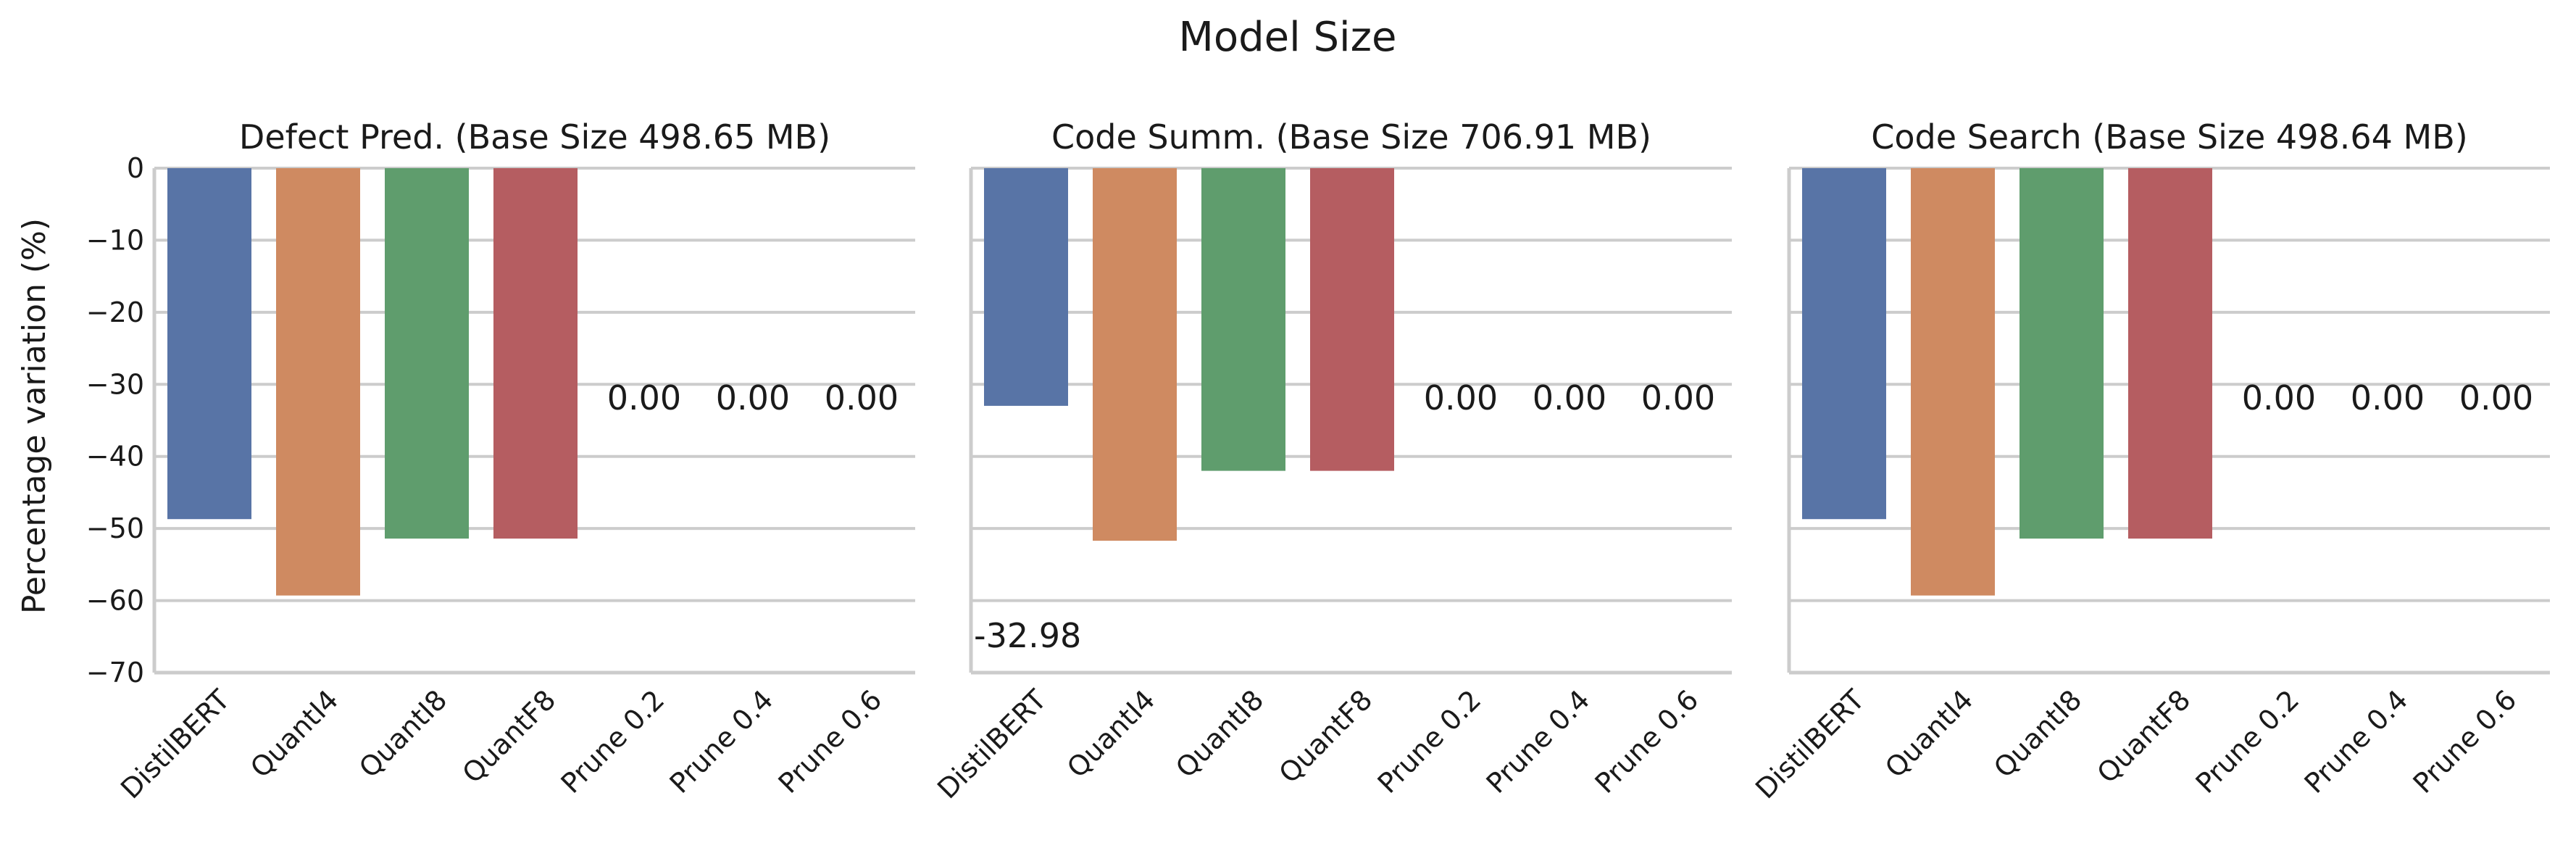 The height and width of the screenshot is (856, 2576). I want to click on data-label: -32.98, so click(1027, 635).